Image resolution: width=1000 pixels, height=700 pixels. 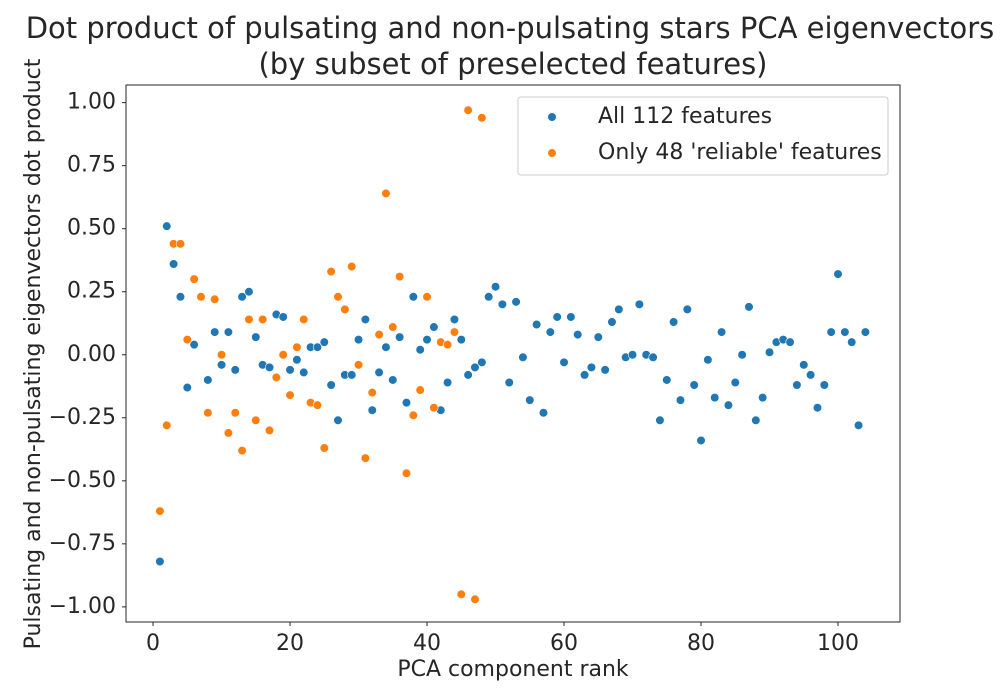 I want to click on legend-marker, so click(x=552, y=117).